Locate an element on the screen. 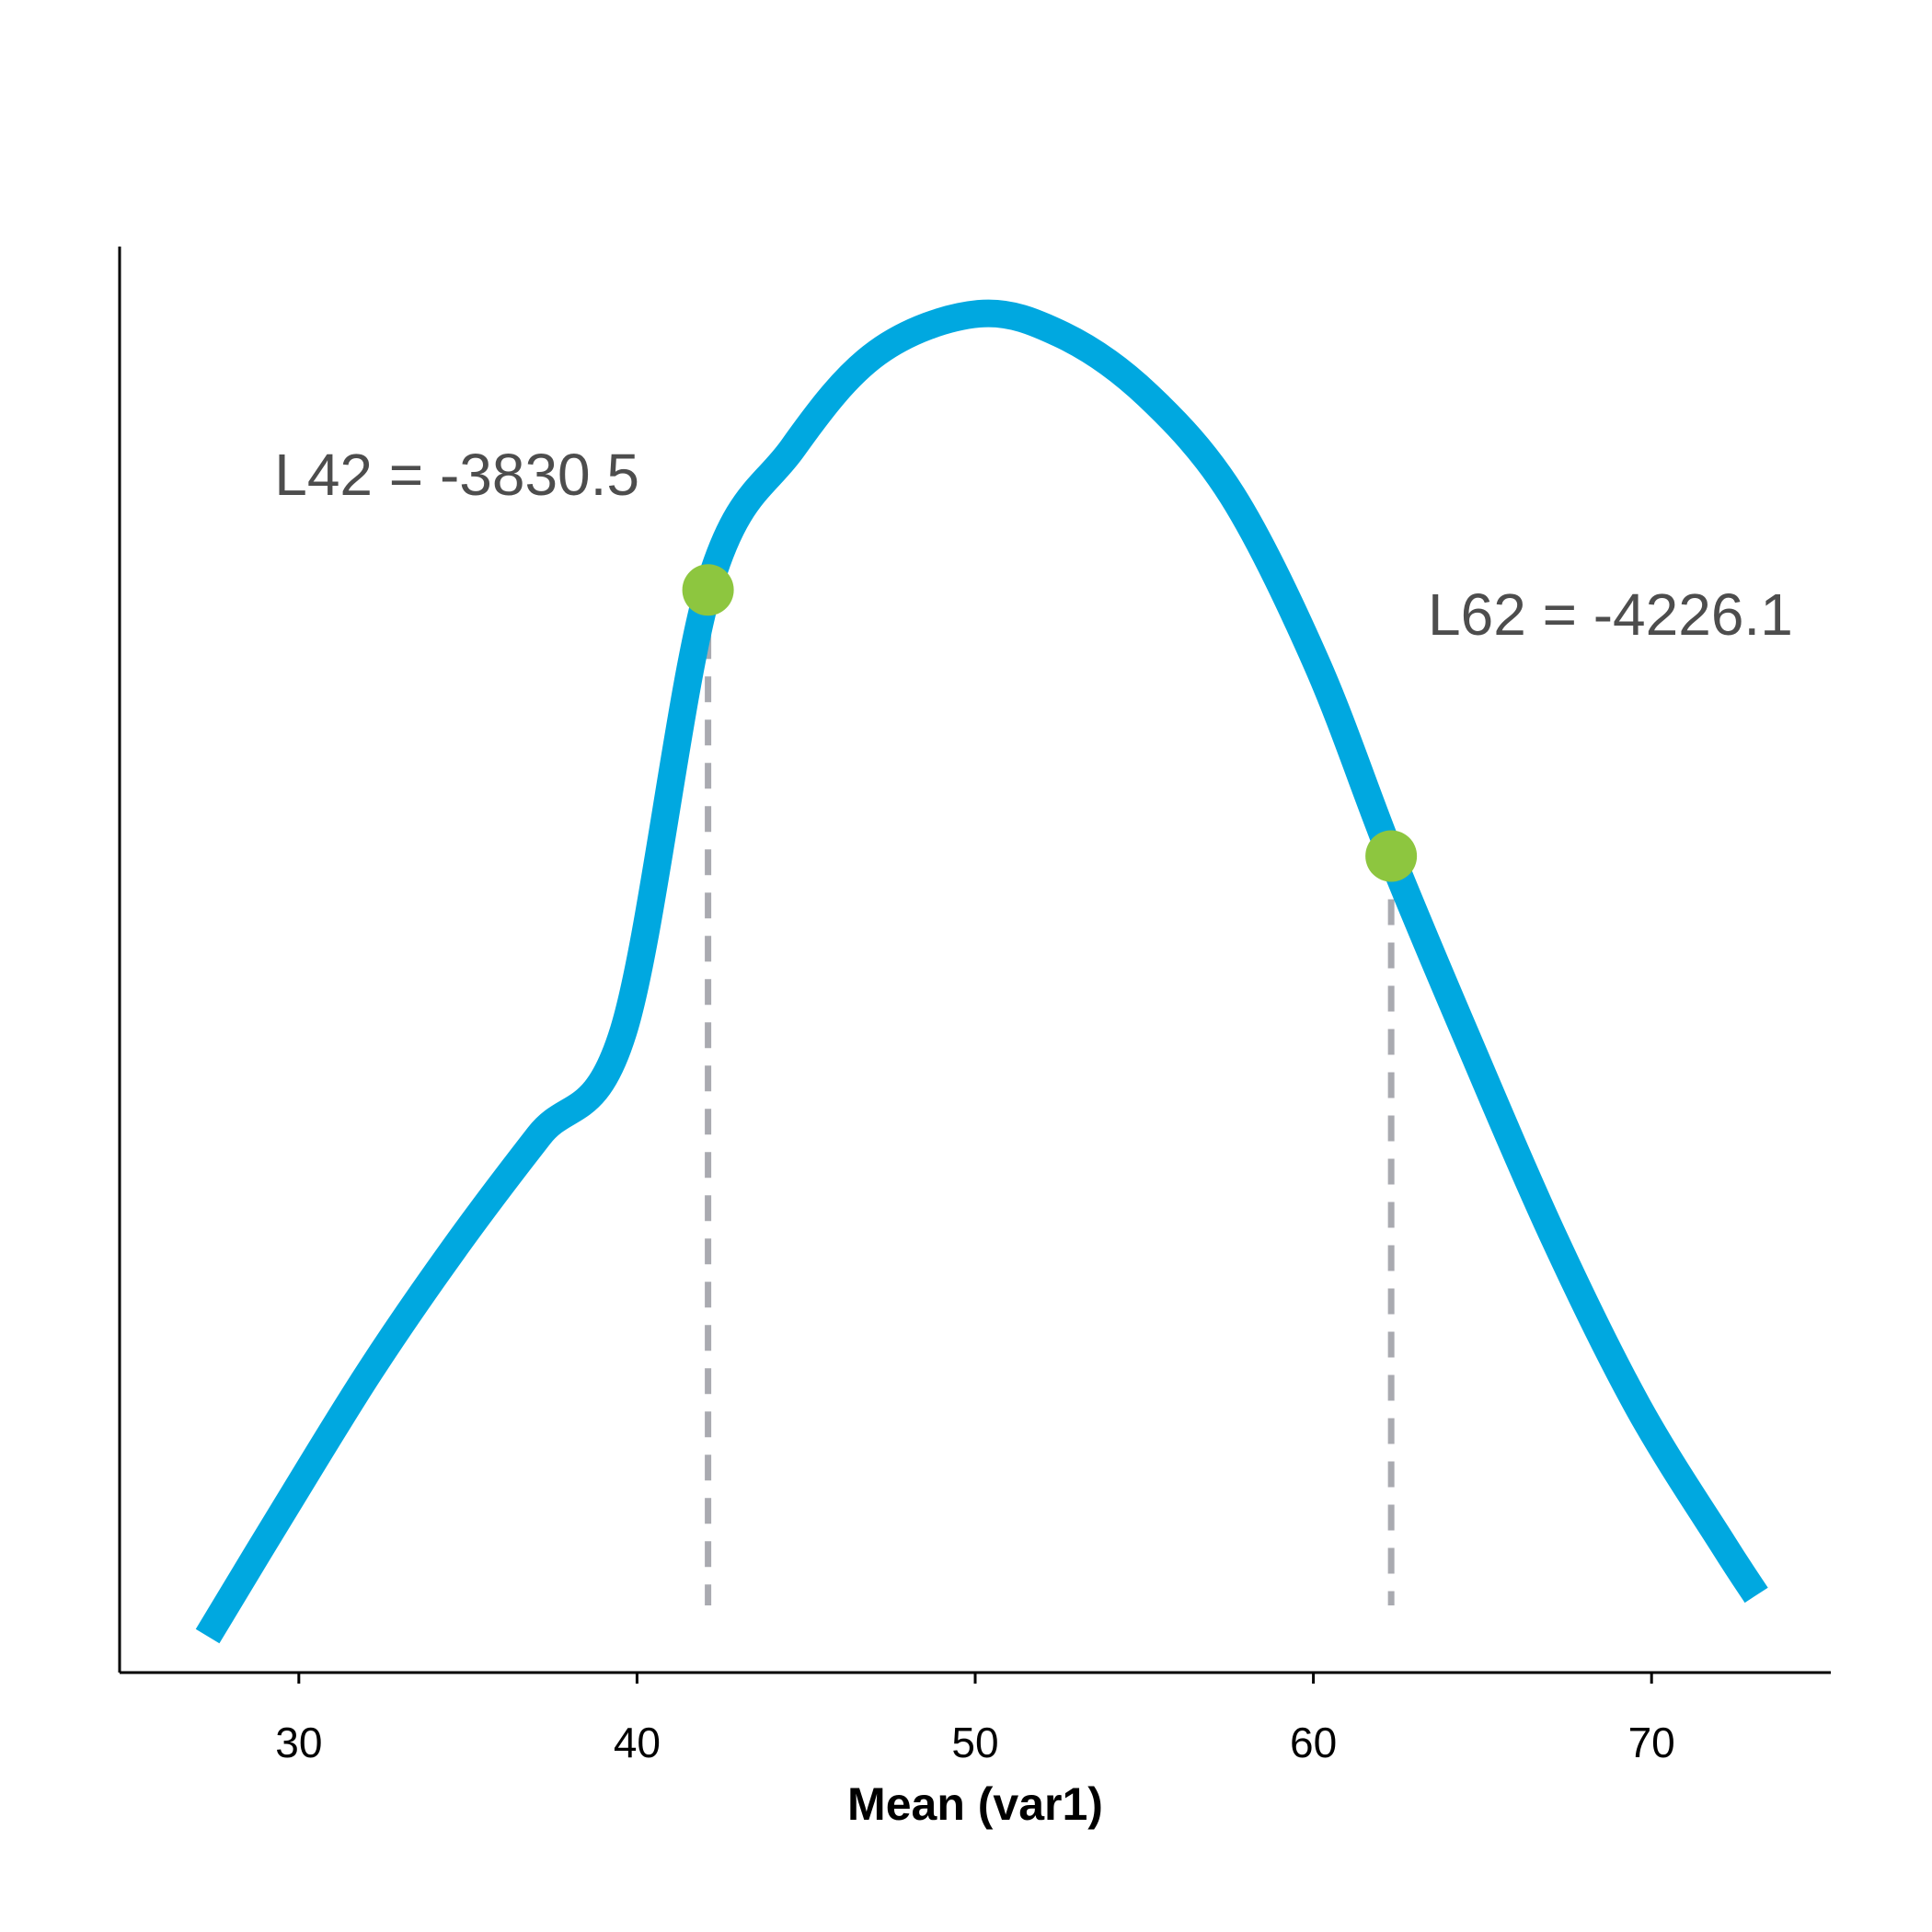 Image resolution: width=1932 pixels, height=1932 pixels. annotation-l62: L62 = -4226.1 is located at coordinates (1610, 614).